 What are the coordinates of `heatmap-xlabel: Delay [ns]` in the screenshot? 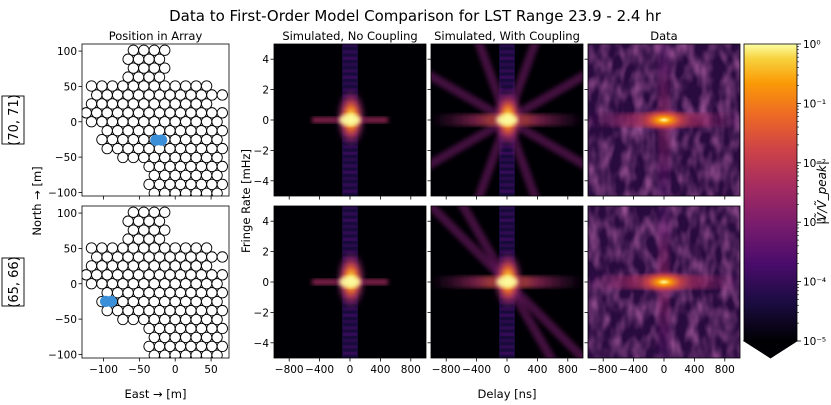 It's located at (507, 394).